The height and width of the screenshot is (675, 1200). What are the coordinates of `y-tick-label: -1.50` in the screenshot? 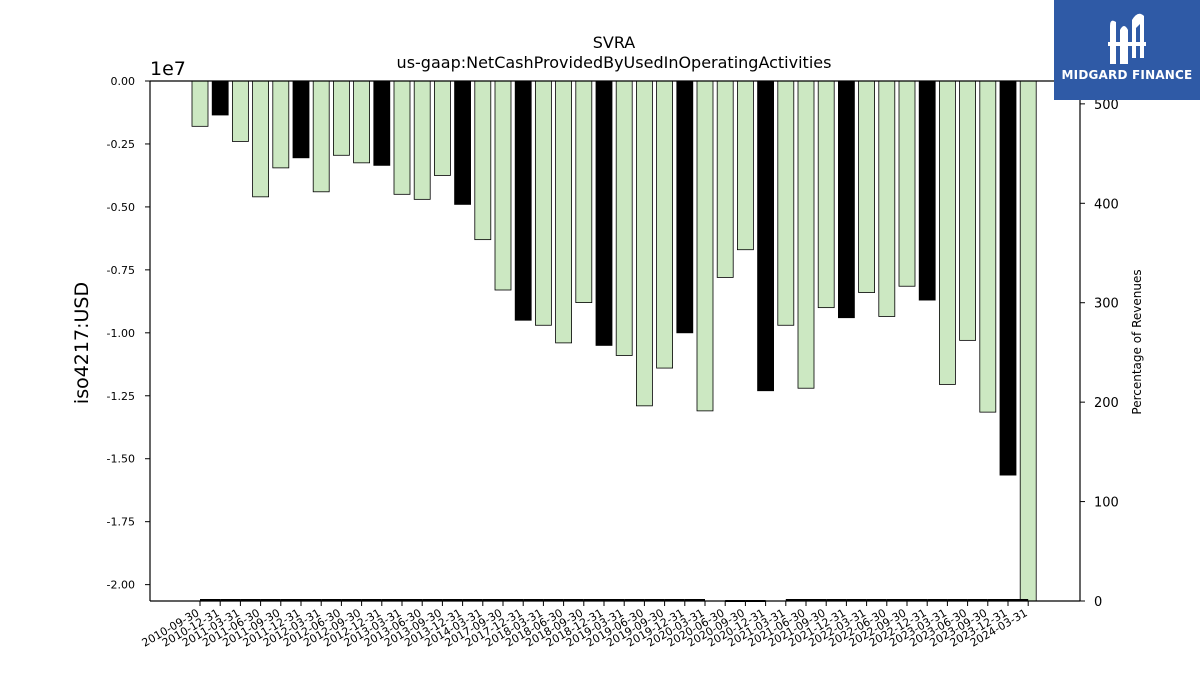 It's located at (121, 459).